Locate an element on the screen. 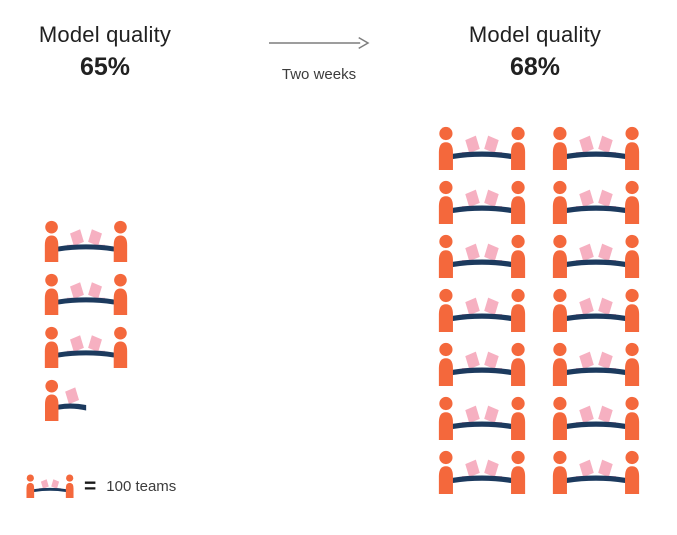 The height and width of the screenshot is (535, 677). legend-label: 100 teams is located at coordinates (141, 486).